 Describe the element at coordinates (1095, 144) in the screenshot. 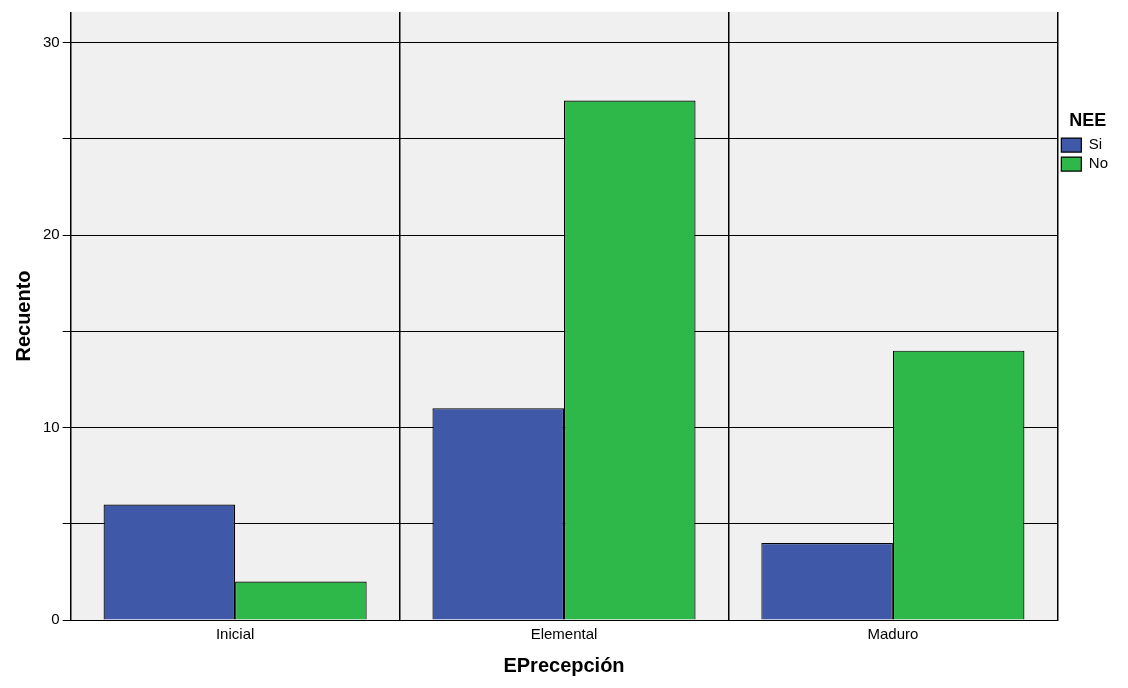

I see `legend-label: Si` at that location.